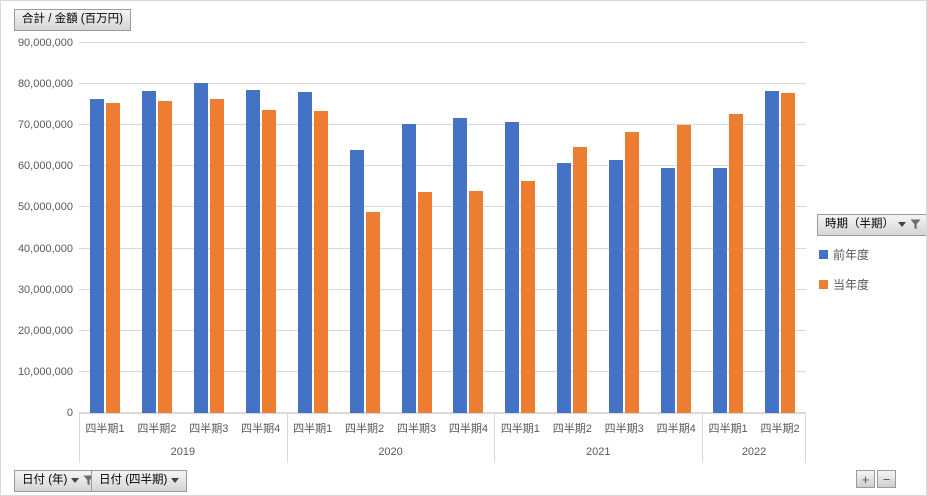  Describe the element at coordinates (736, 263) in the screenshot. I see `bar-当年度-2022-四半期1` at that location.